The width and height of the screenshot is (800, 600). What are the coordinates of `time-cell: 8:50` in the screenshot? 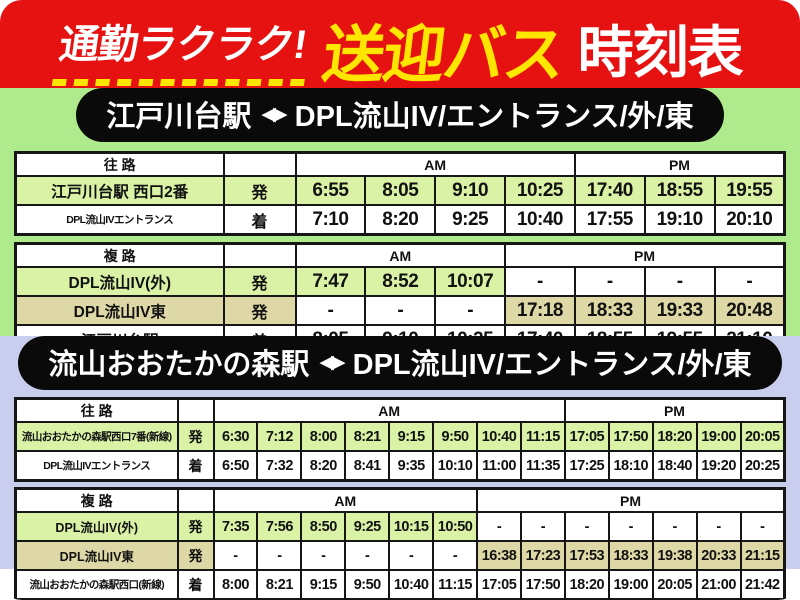 It's located at (323, 526).